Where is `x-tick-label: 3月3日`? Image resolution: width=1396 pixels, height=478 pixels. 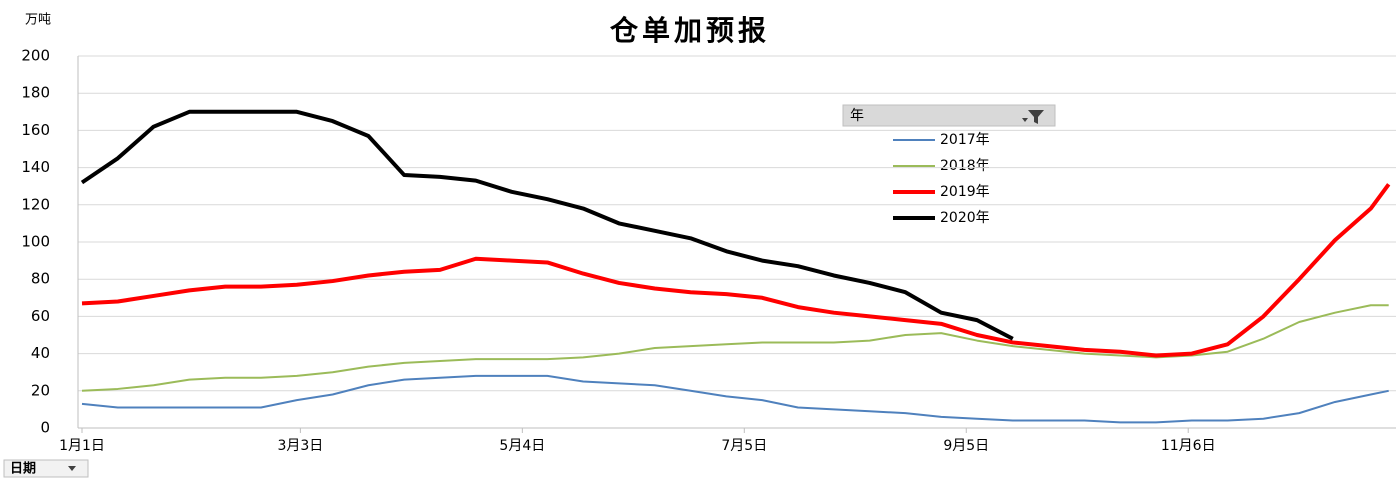 x-tick-label: 3月3日 is located at coordinates (300, 446).